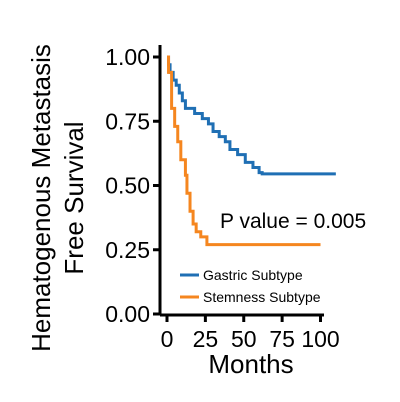 This screenshot has width=400, height=402. What do you see at coordinates (320, 339) in the screenshot?
I see `x-tick-label: 100` at bounding box center [320, 339].